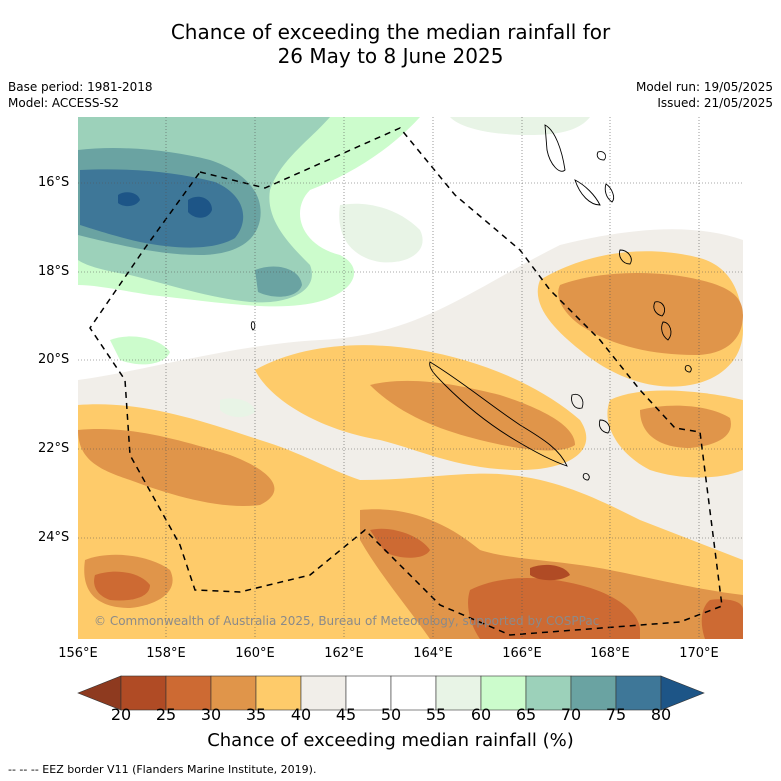 This screenshot has height=781, width=781. Describe the element at coordinates (391, 714) in the screenshot. I see `colorbar-tick: 50` at that location.